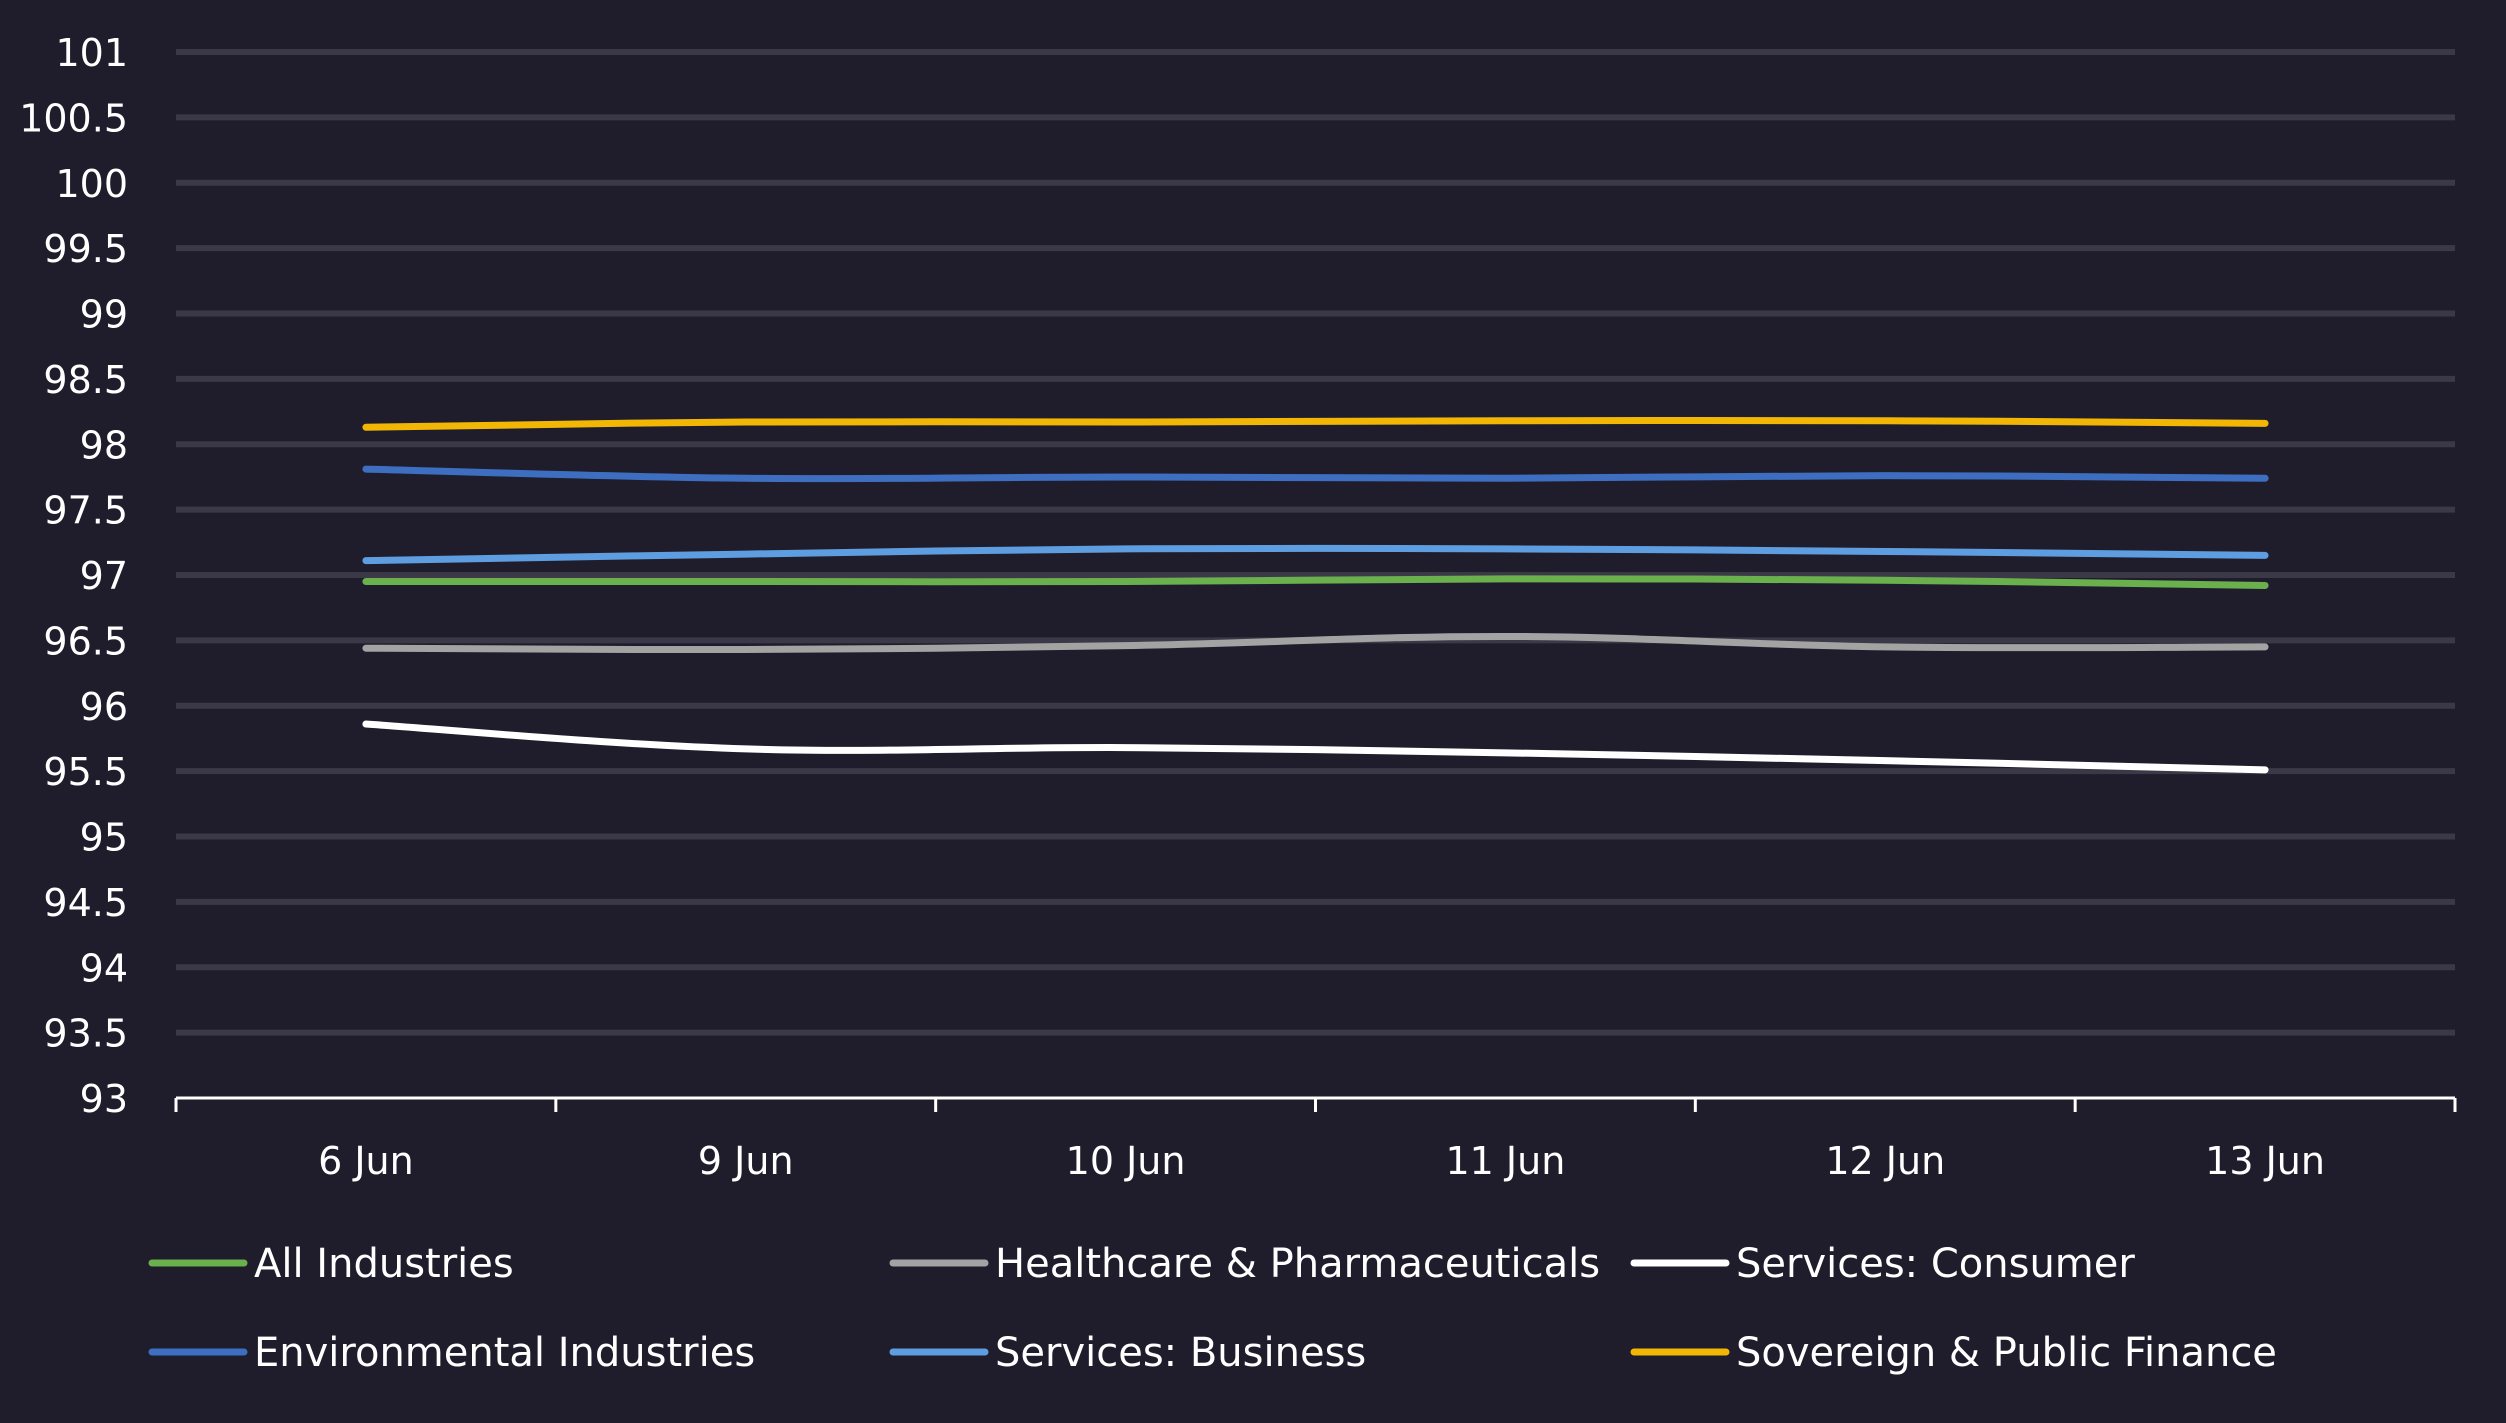 This screenshot has height=1423, width=2506. Describe the element at coordinates (1126, 1161) in the screenshot. I see `x-tick-label: 10 Jun` at that location.